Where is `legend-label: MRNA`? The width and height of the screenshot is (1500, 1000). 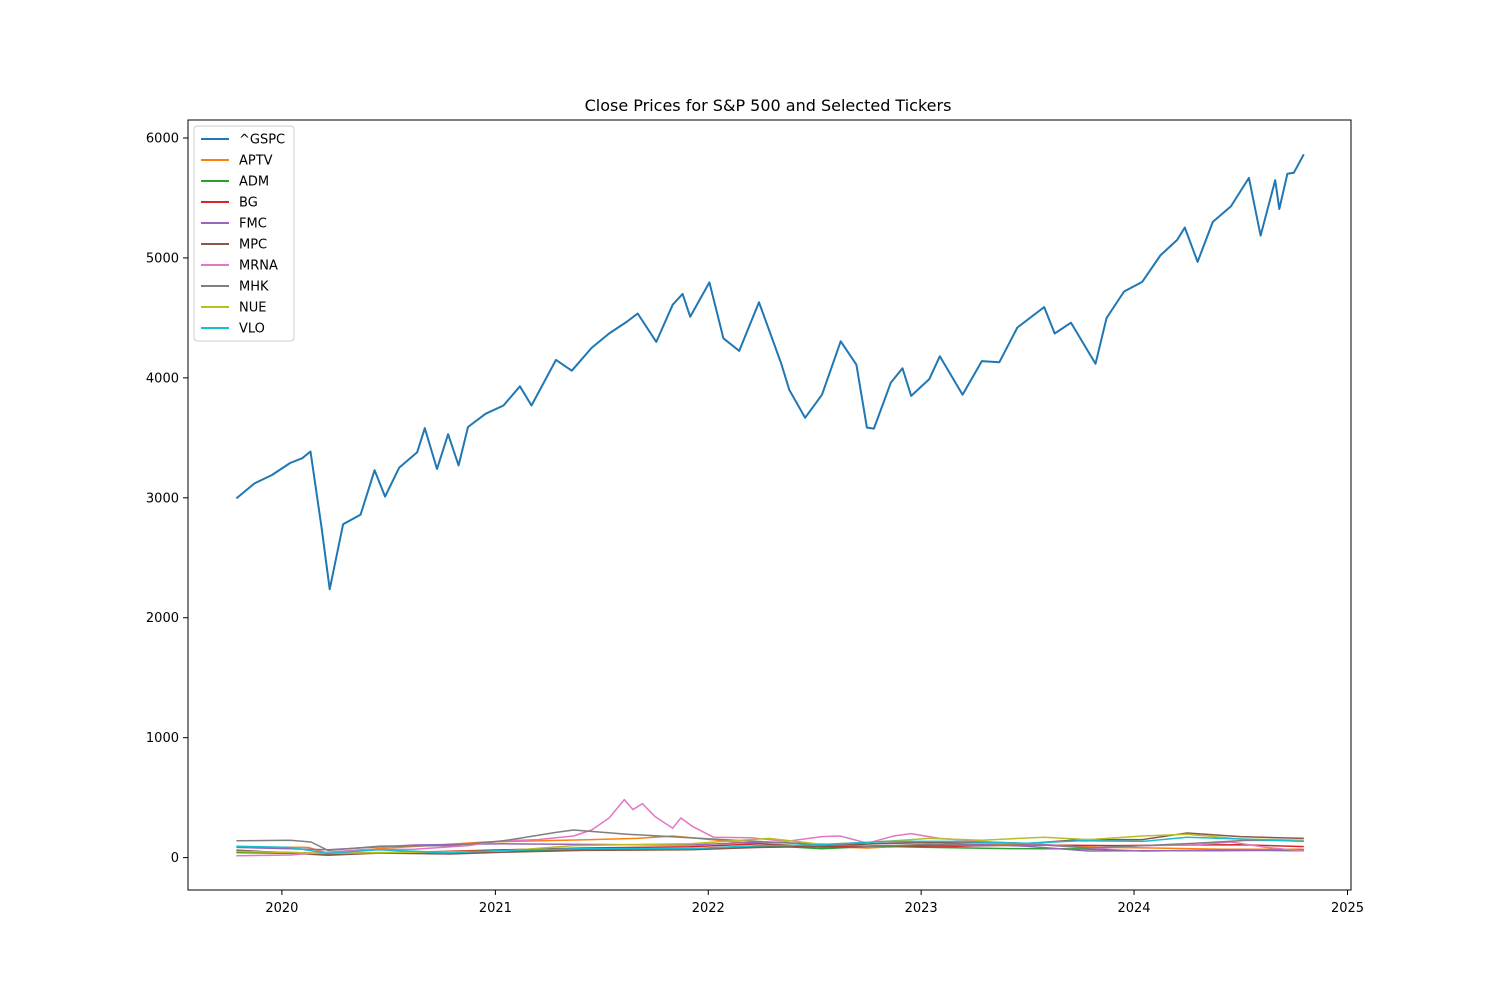
legend-label: MRNA is located at coordinates (258, 266).